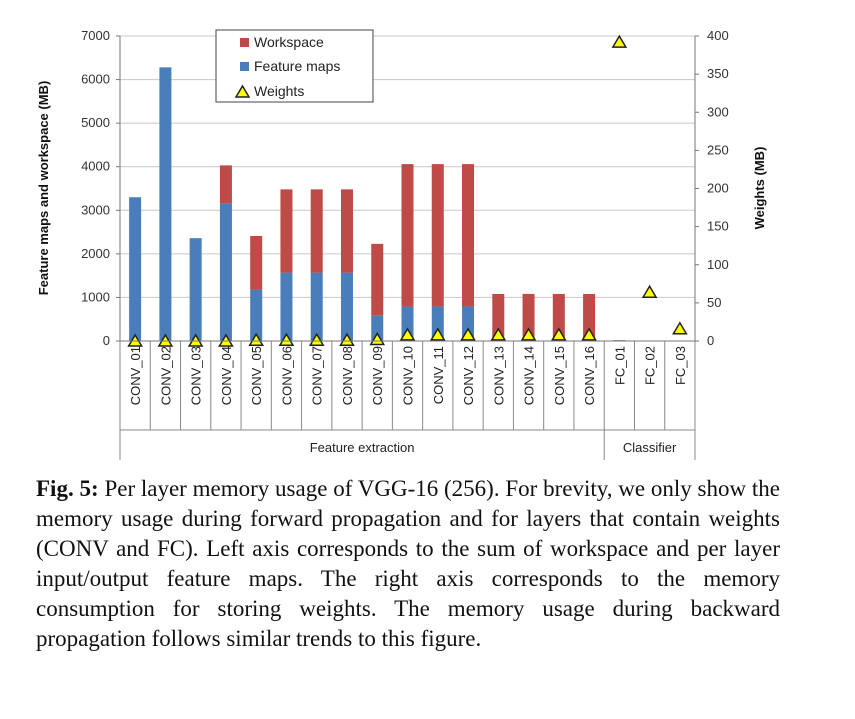 This screenshot has width=855, height=719. Describe the element at coordinates (95, 296) in the screenshot. I see `left-tick-label: 1000` at that location.